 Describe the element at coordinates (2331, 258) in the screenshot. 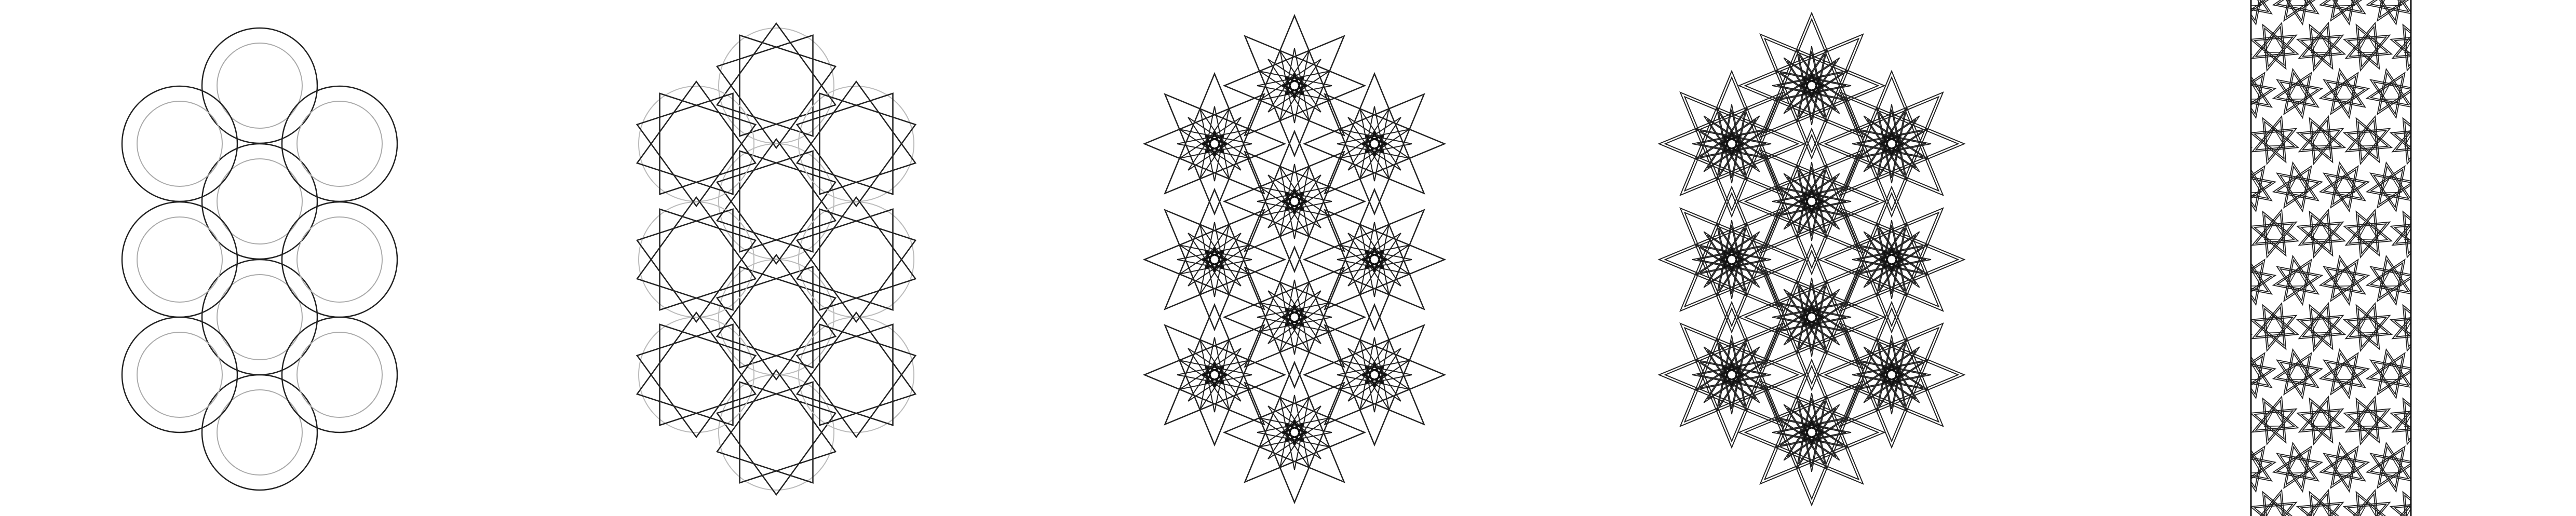

I see `panel-strip` at that location.